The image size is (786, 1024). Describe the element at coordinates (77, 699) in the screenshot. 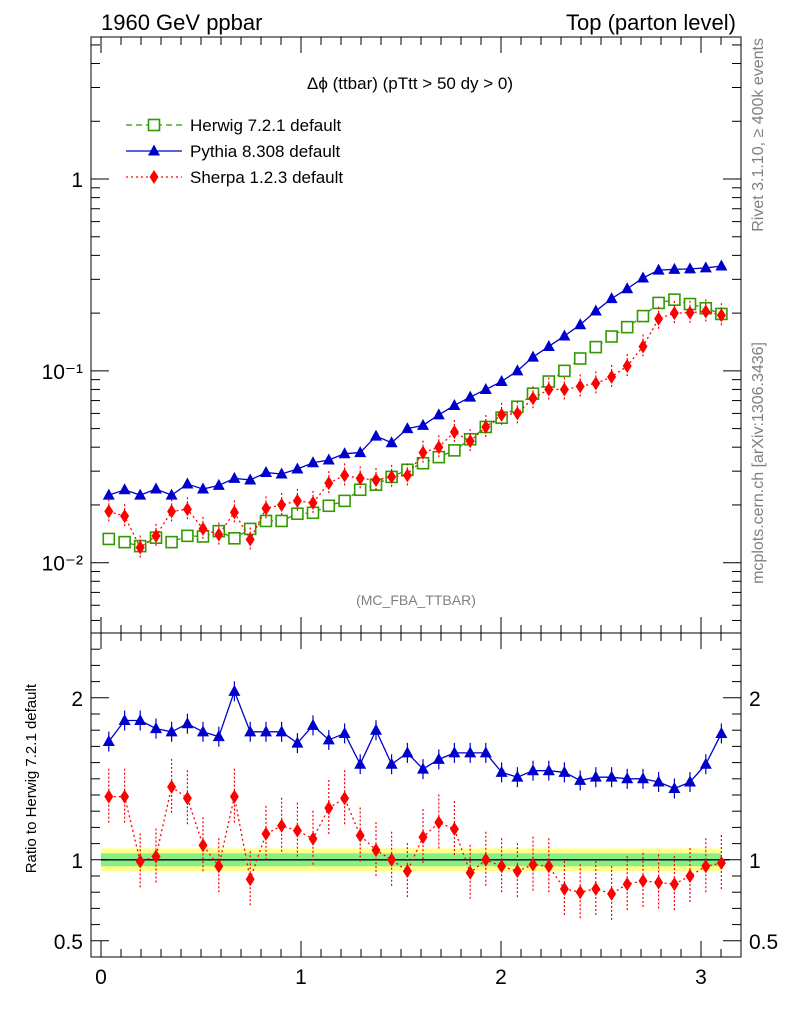

I see `ratio-ytick-label: 2` at that location.